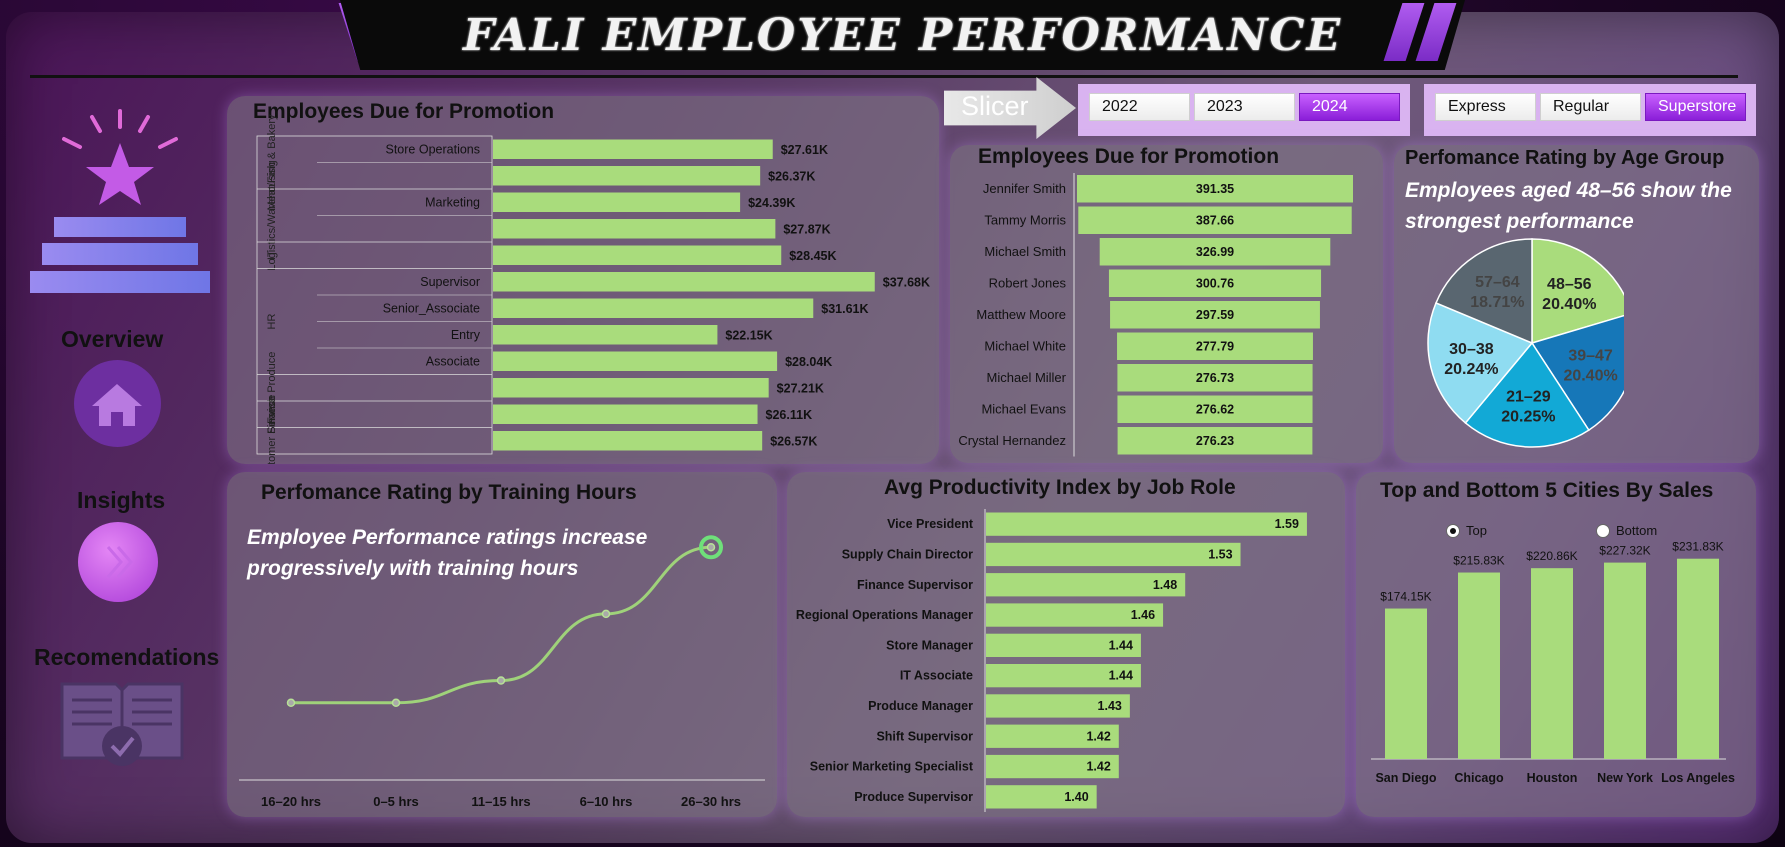 This screenshot has width=1785, height=847. I want to click on city-x-tick: Los Angeles, so click(1698, 778).